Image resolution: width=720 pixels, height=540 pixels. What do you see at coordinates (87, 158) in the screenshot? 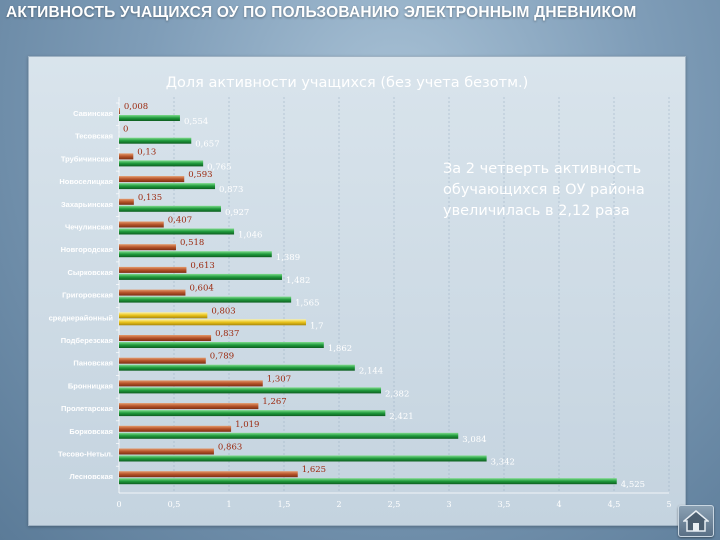
I see `category-label: Трубичинская` at bounding box center [87, 158].